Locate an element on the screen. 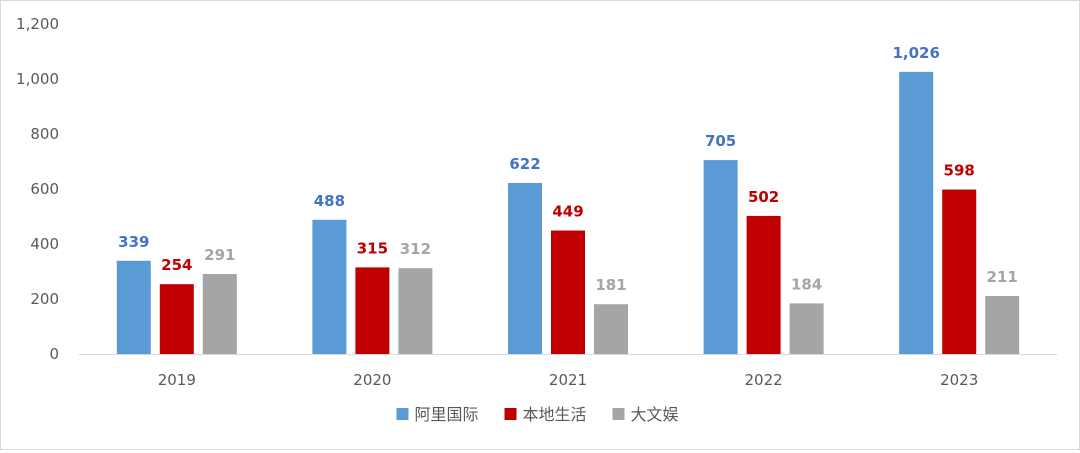 The width and height of the screenshot is (1080, 453). y-tick-label: 800 is located at coordinates (44, 134).